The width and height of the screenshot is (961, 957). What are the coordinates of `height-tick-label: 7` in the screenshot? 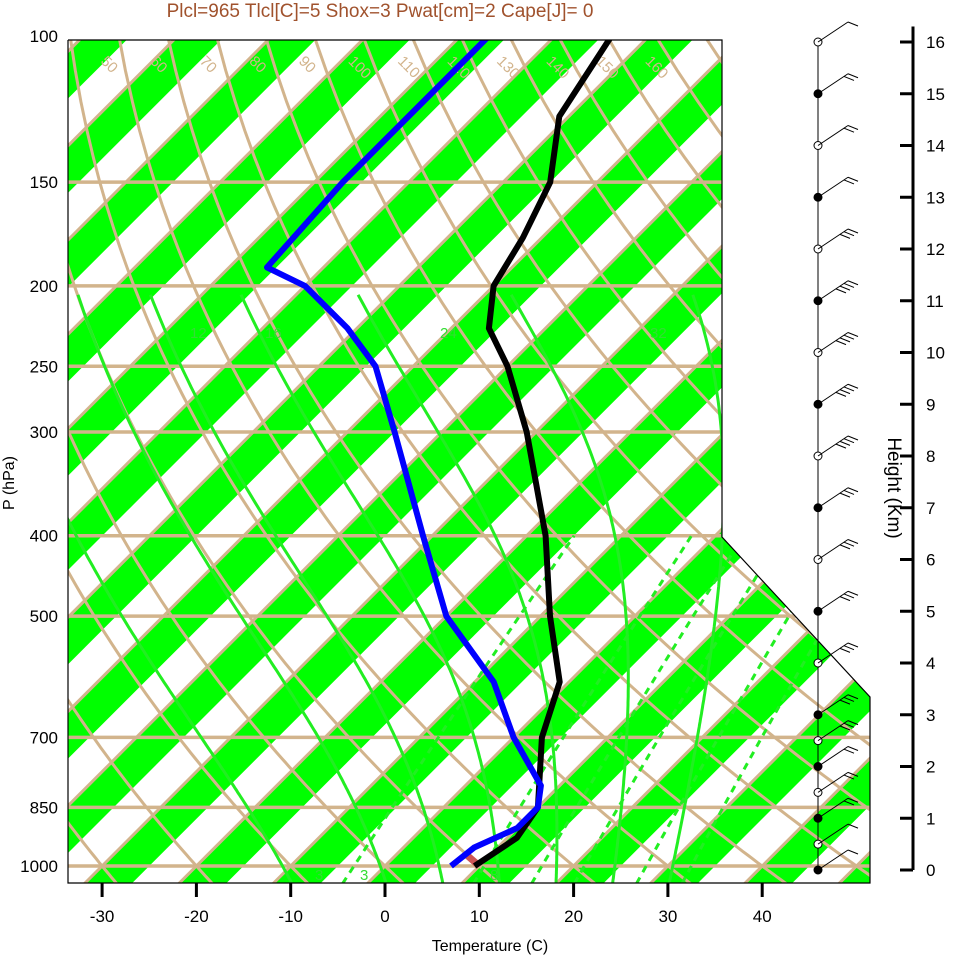 It's located at (930, 508).